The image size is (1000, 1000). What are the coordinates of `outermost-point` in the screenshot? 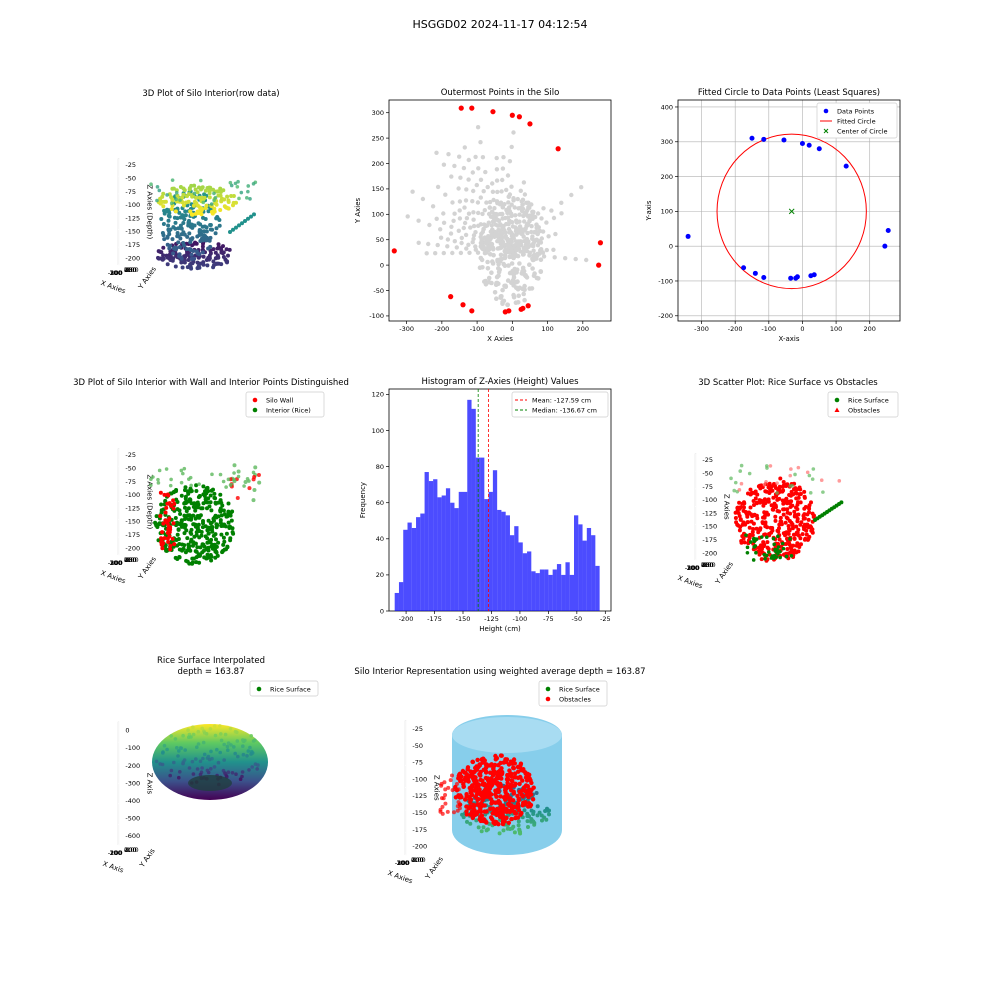 It's located at (558, 149).